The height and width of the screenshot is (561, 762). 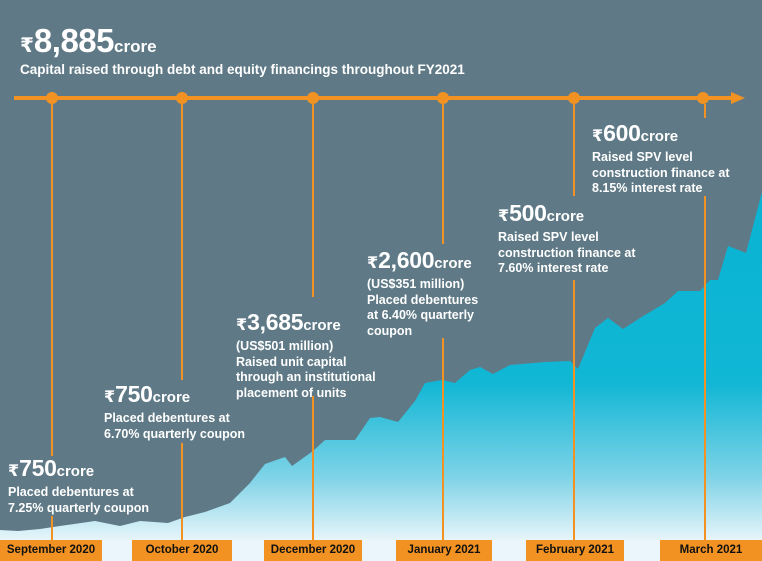 What do you see at coordinates (553, 268) in the screenshot?
I see `event-description-line: 7.60% interest rate` at bounding box center [553, 268].